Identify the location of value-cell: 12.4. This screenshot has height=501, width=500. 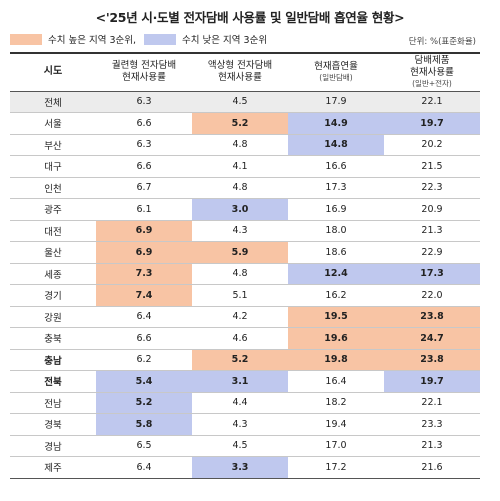
(336, 274).